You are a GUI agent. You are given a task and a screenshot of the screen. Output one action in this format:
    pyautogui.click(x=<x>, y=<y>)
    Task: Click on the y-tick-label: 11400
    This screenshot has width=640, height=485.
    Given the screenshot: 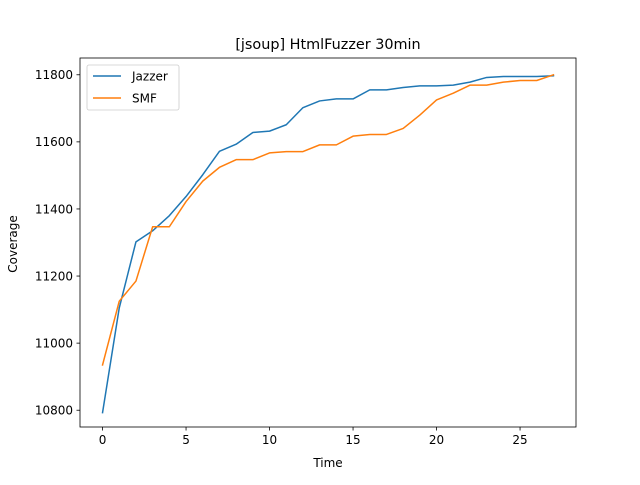 What is the action you would take?
    pyautogui.click(x=54, y=209)
    